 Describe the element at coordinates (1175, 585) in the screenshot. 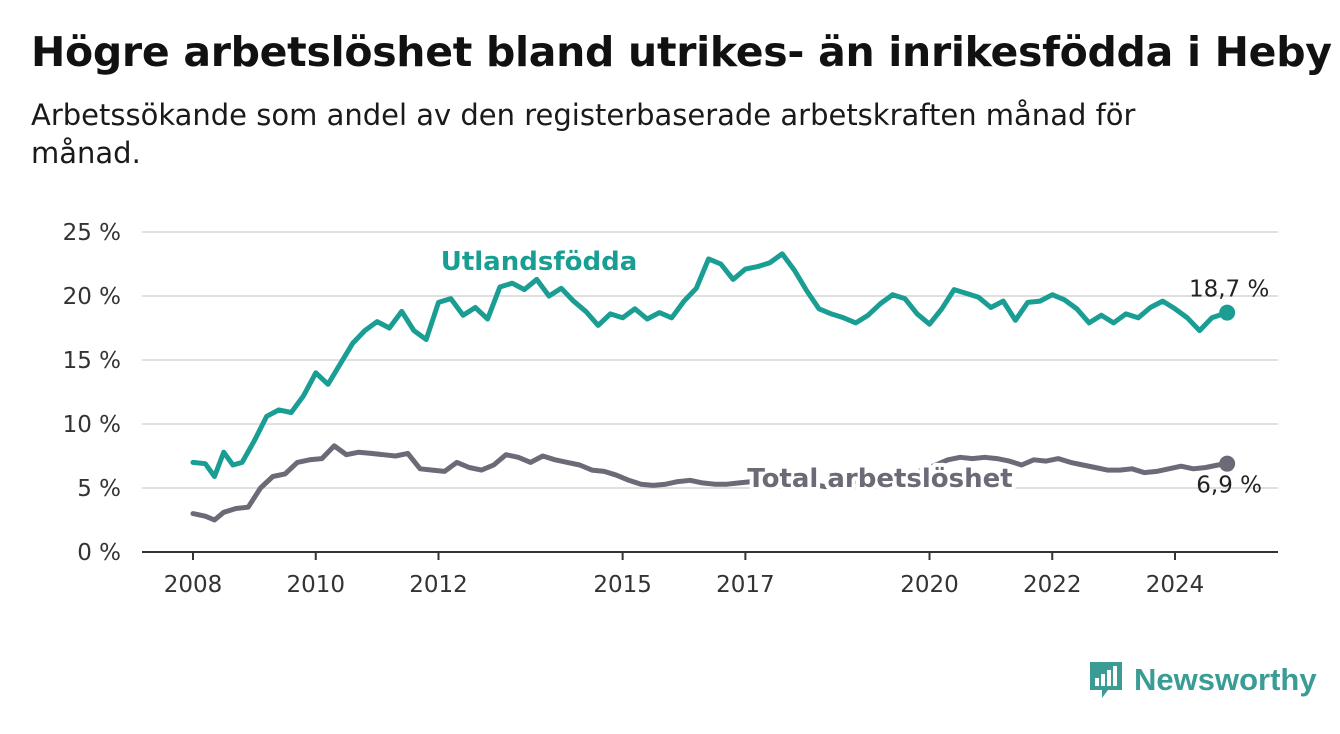

I see `x-tick-label: 2024` at that location.